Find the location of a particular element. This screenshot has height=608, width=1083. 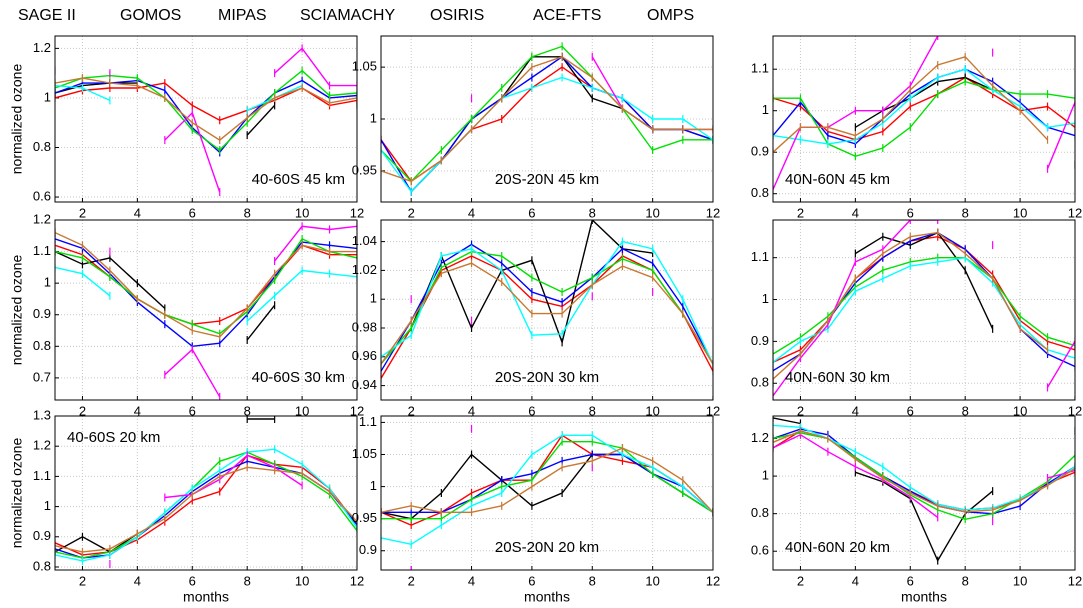

panel-label: 20S-20N 30 km is located at coordinates (547, 377).